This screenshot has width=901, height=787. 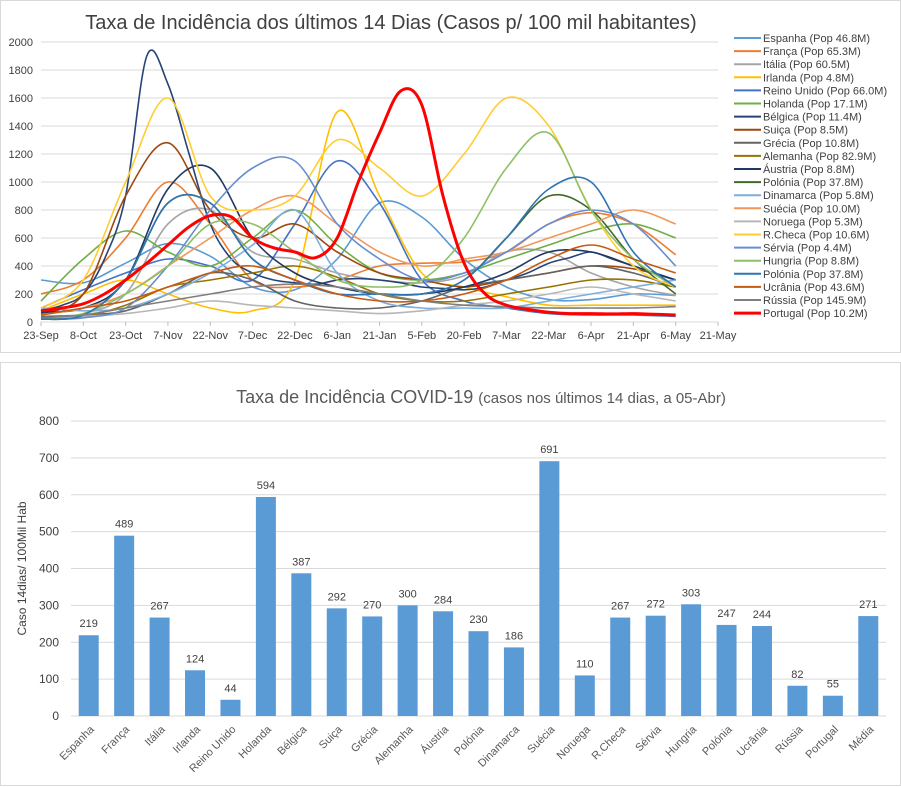 What do you see at coordinates (718, 336) in the screenshot?
I see `x-tick-label: 21-May` at bounding box center [718, 336].